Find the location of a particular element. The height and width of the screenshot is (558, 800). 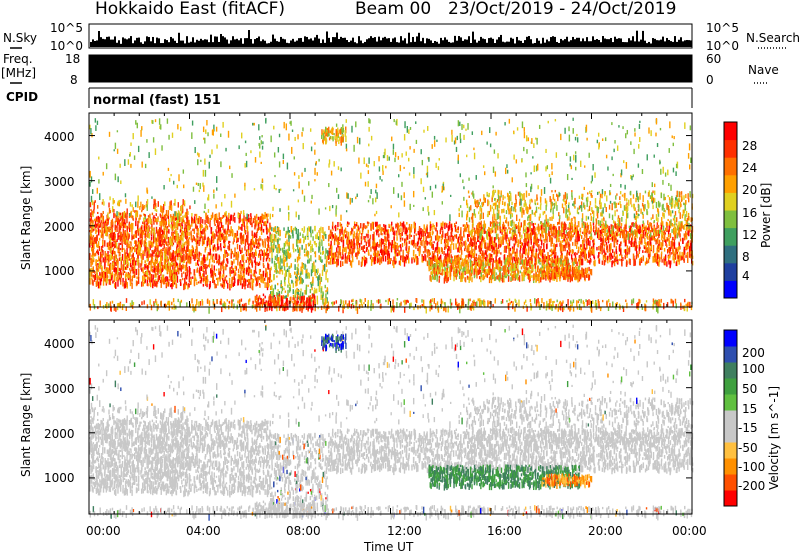

date-range: 23/Oct/2019 - 24/Oct/2019 is located at coordinates (562, 9).